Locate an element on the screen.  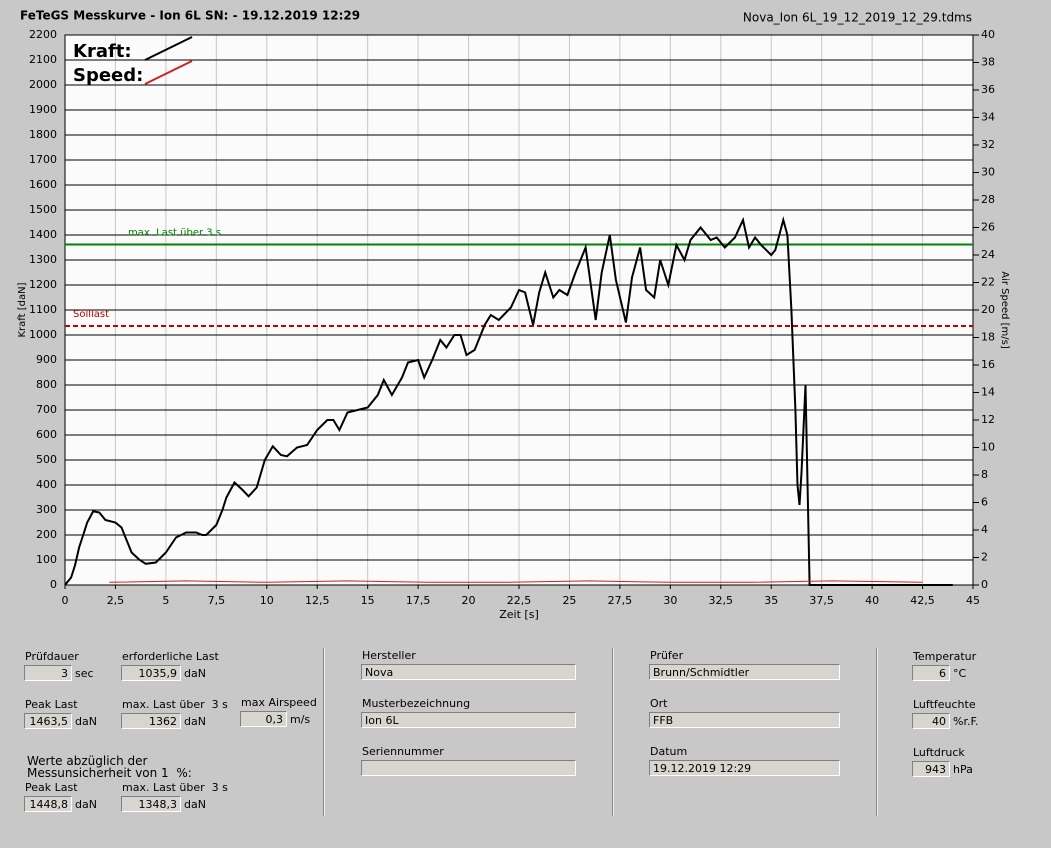
y2-tick-label: 4 is located at coordinates (984, 529).